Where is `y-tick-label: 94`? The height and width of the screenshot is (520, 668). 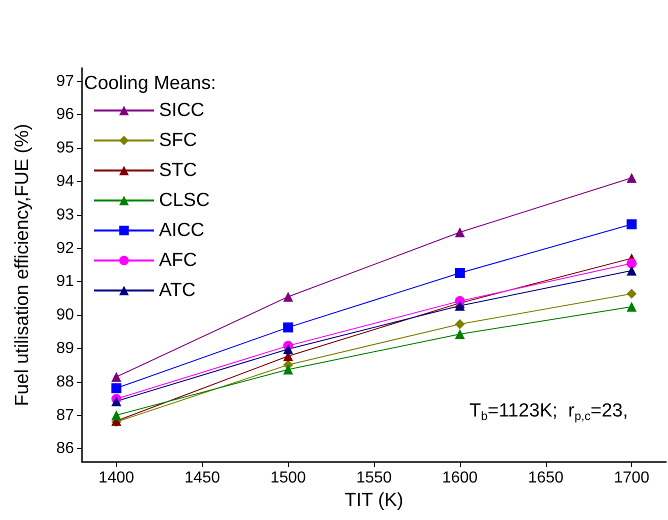 y-tick-label: 94 is located at coordinates (65, 181).